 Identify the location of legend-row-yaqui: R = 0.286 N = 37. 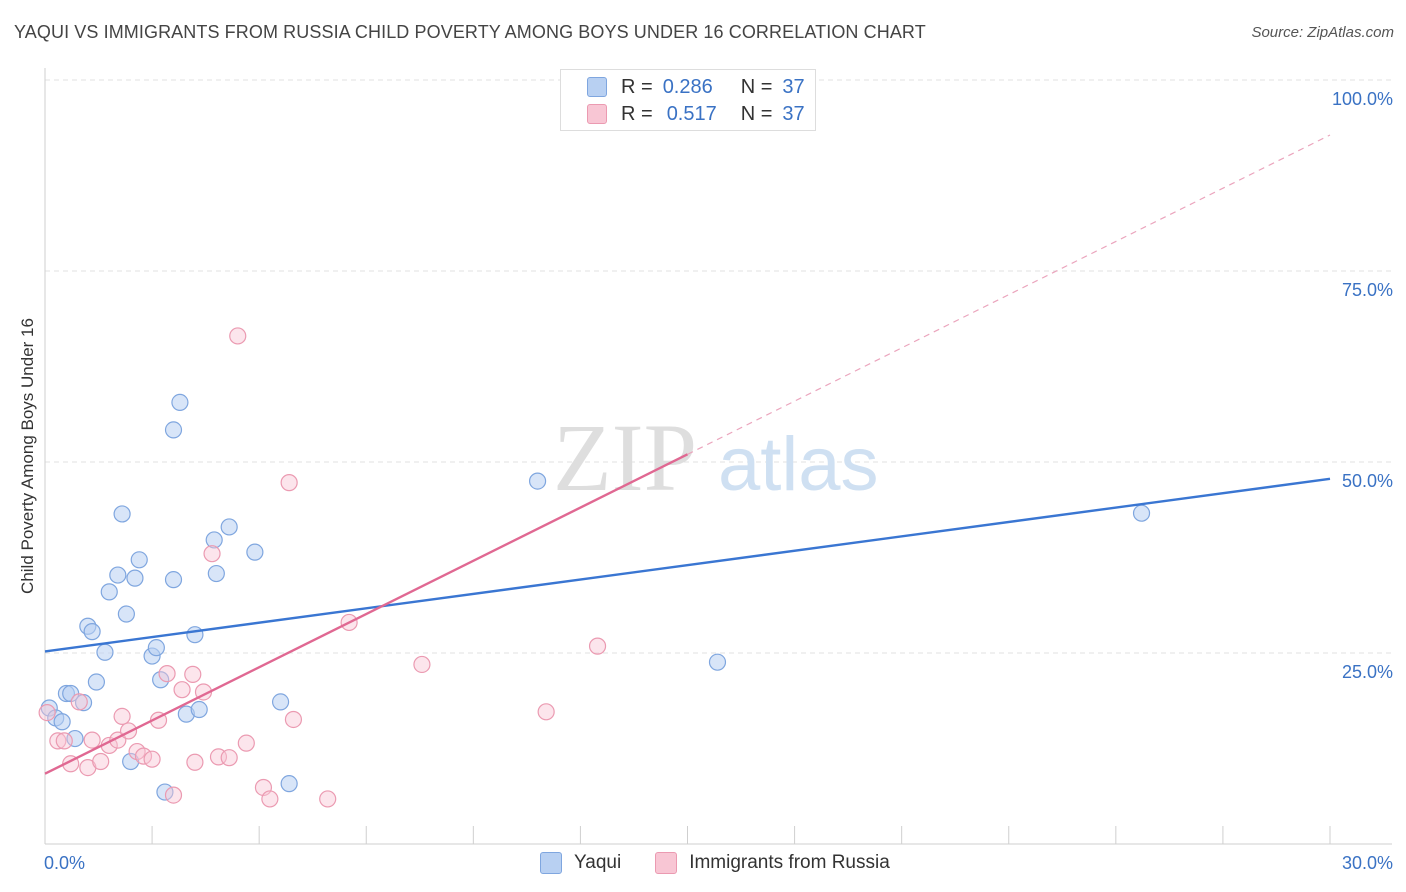
(696, 87).